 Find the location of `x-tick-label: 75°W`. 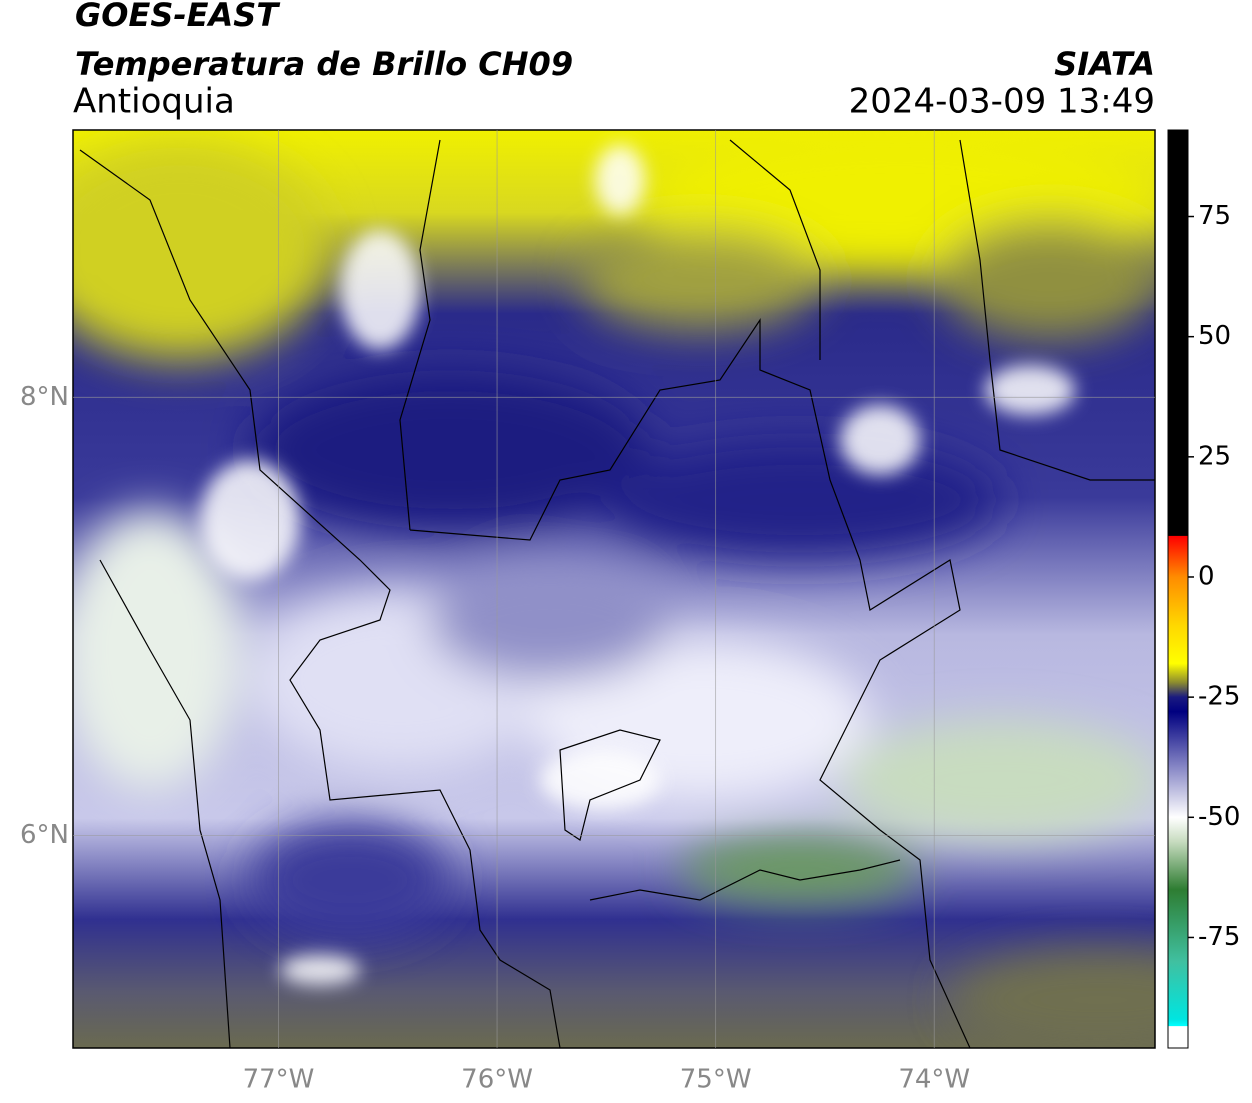

x-tick-label: 75°W is located at coordinates (716, 1080).